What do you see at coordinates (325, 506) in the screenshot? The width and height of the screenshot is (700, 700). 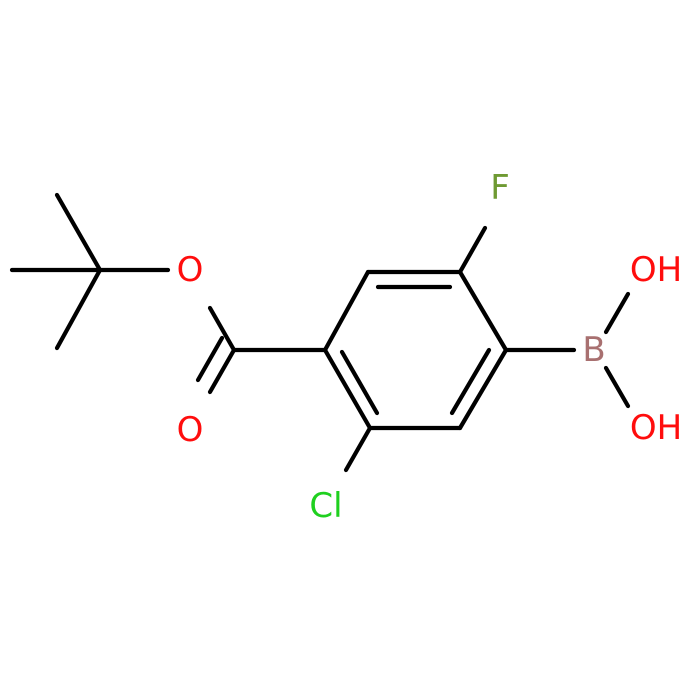 I see `atom-label: Cl` at bounding box center [325, 506].